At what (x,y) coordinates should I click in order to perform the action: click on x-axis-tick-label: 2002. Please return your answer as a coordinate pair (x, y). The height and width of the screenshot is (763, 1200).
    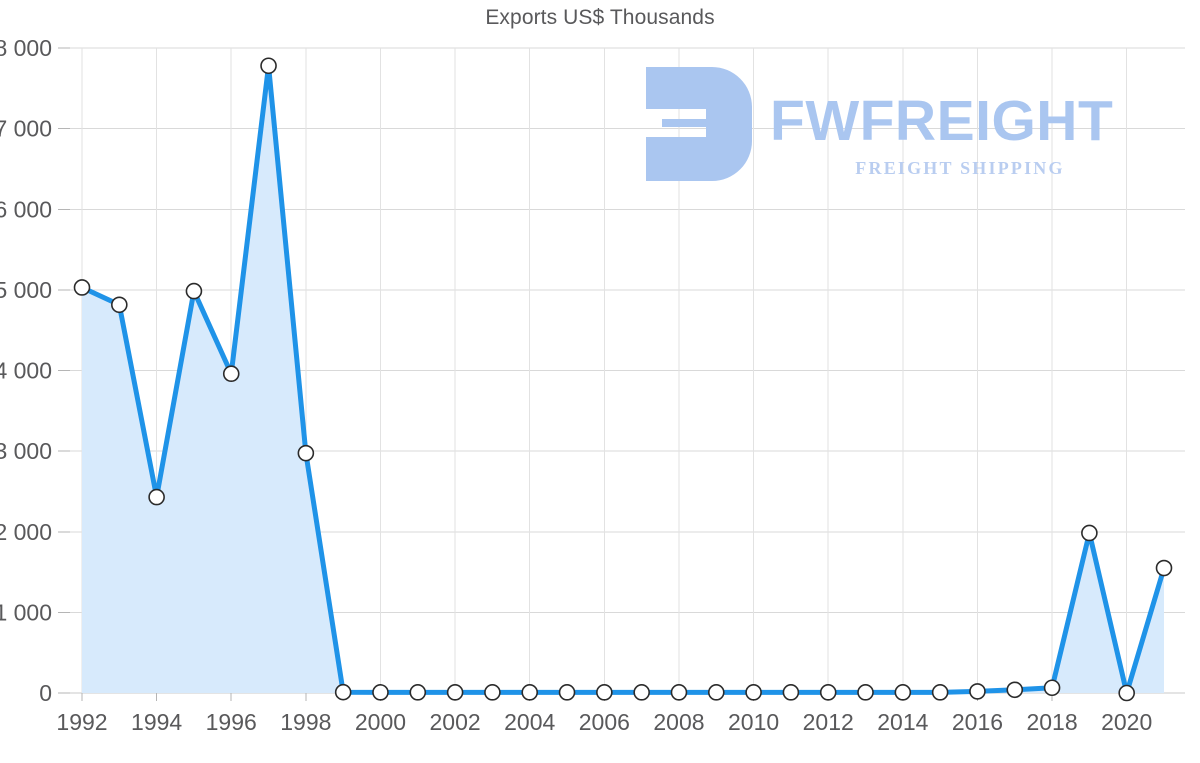
    Looking at the image, I should click on (455, 722).